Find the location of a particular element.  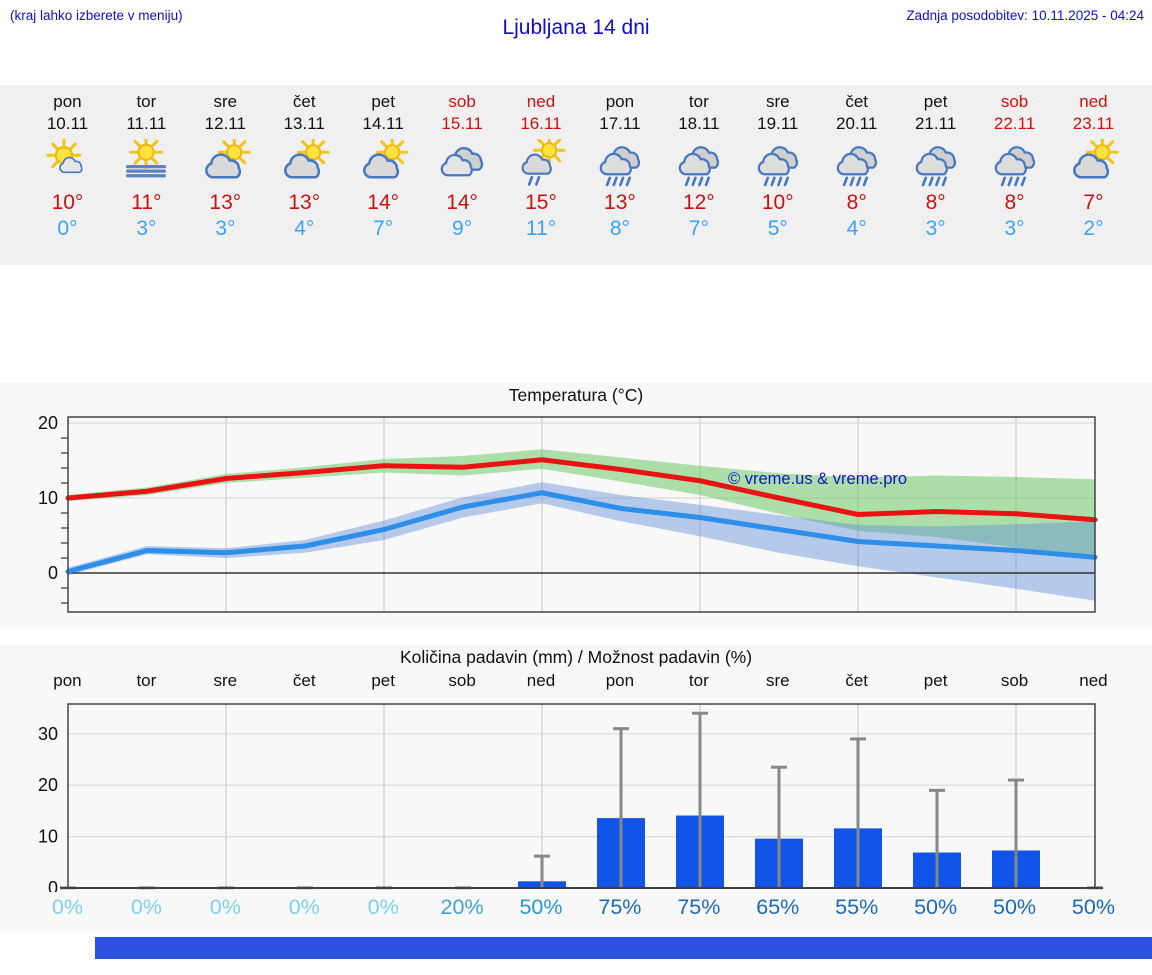

weather-icon-cloudy is located at coordinates (462, 161).